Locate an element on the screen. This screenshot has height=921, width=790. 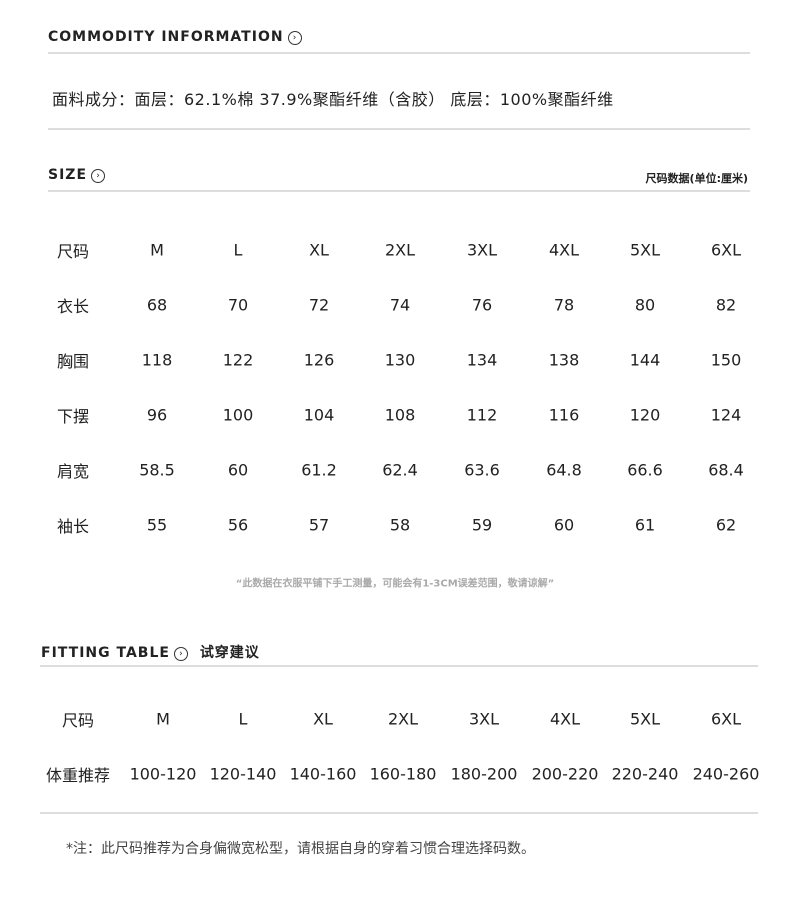
measurement-note: “此数据在衣服平铺下手工测量，可能会有1-3CM误差范围，敬请谅解” is located at coordinates (395, 584).